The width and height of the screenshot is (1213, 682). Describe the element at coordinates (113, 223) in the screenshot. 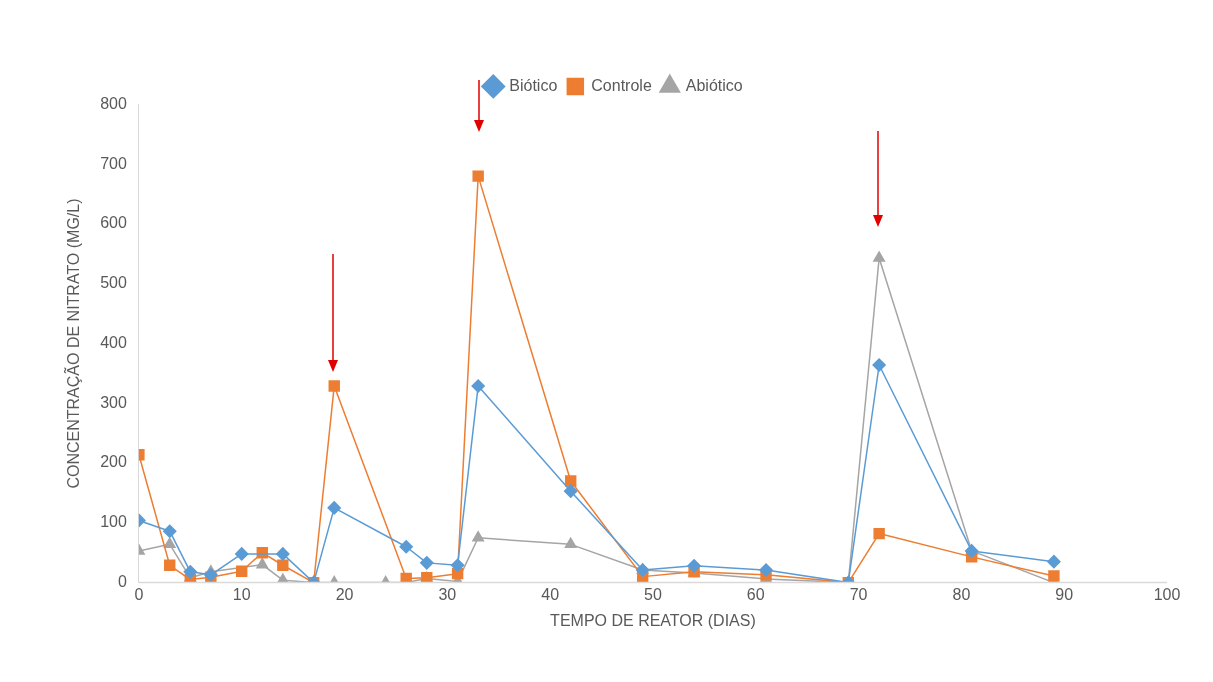

I see `y-tick-label: 600` at that location.